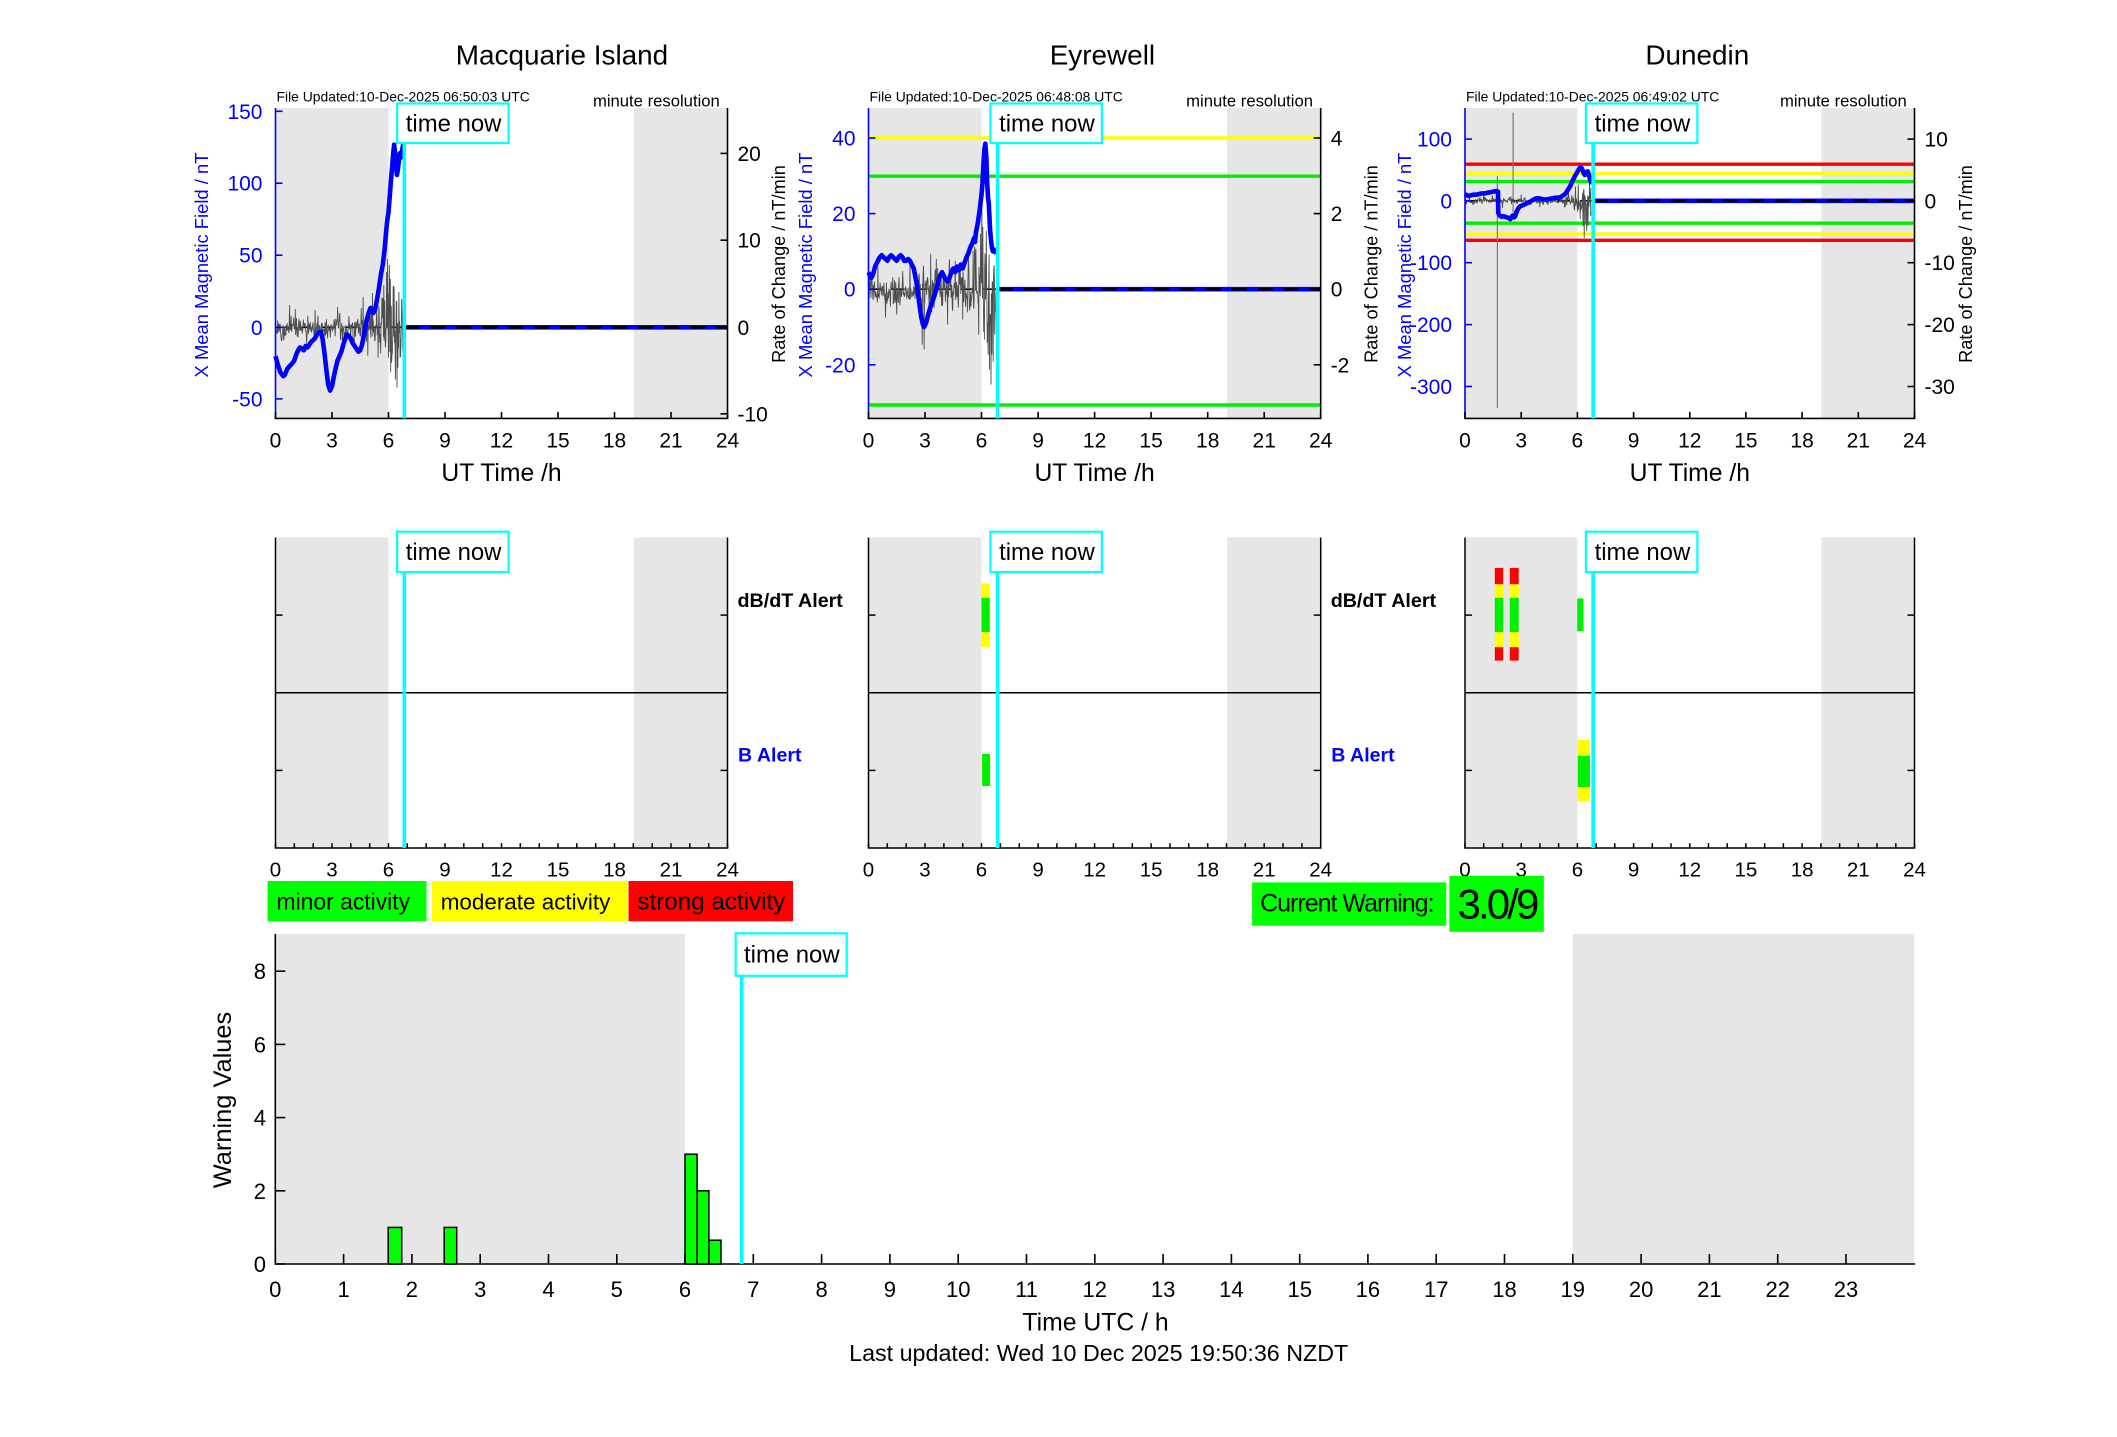 This screenshot has width=2117, height=1437. What do you see at coordinates (247, 399) in the screenshot?
I see `svg-text: -50` at bounding box center [247, 399].